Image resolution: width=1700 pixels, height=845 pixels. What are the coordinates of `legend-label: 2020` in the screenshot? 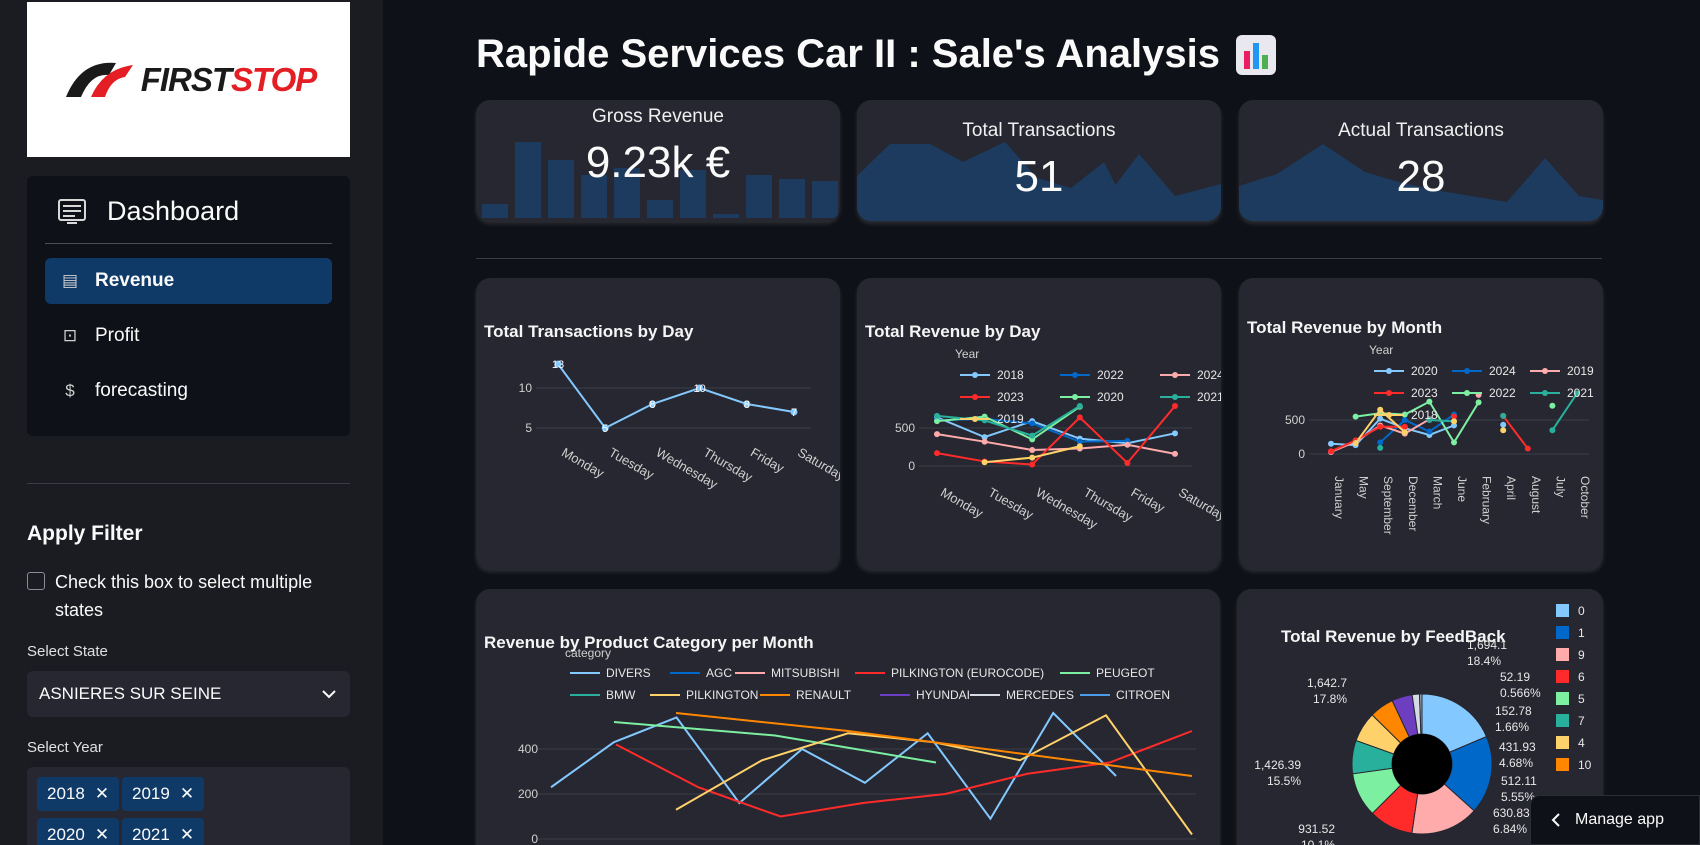 It's located at (1110, 397).